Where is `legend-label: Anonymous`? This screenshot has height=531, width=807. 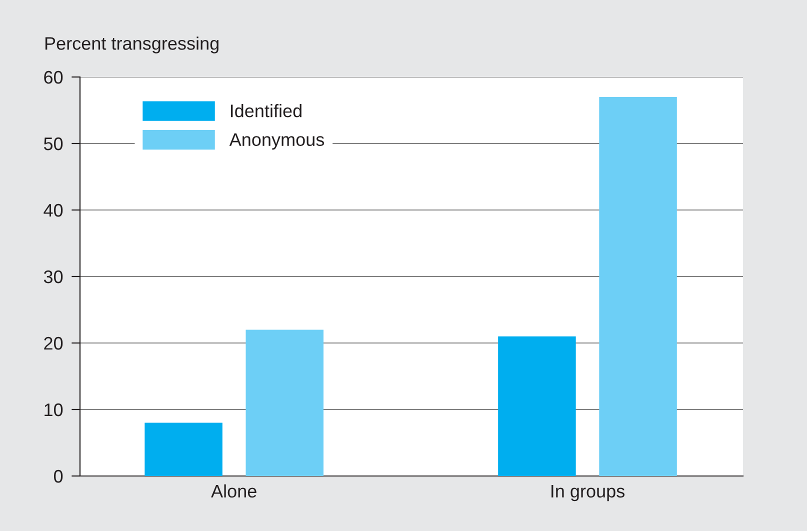
legend-label: Anonymous is located at coordinates (276, 141).